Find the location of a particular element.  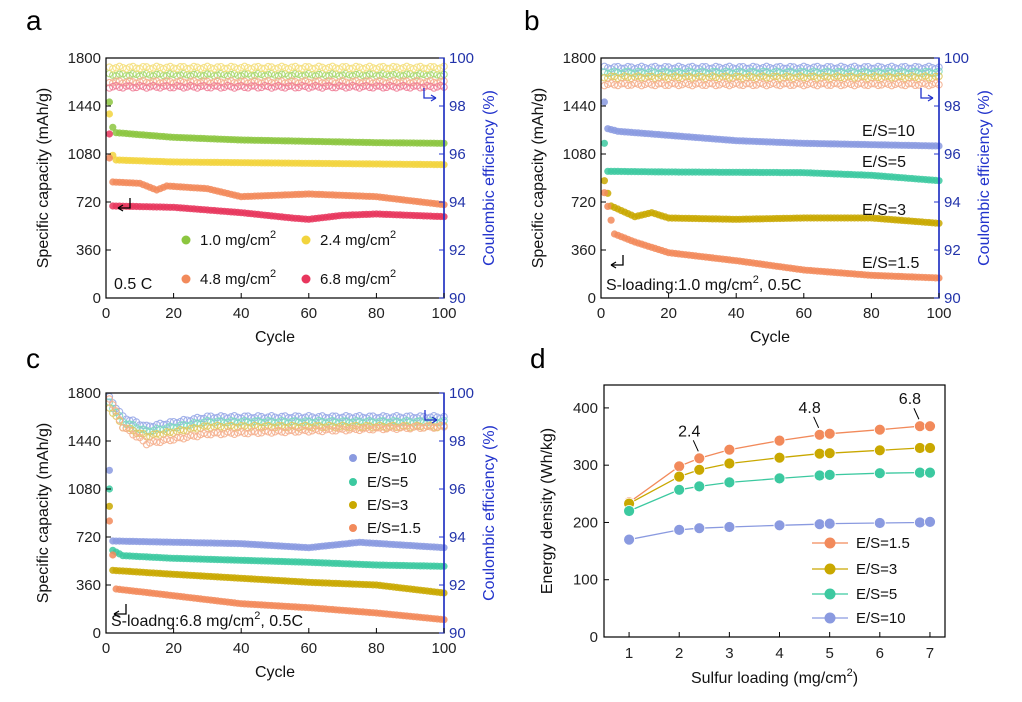

y-tick-label: 360 is located at coordinates (88, 585).